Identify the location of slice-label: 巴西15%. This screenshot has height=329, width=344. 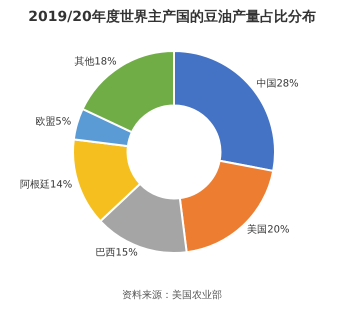
(117, 252).